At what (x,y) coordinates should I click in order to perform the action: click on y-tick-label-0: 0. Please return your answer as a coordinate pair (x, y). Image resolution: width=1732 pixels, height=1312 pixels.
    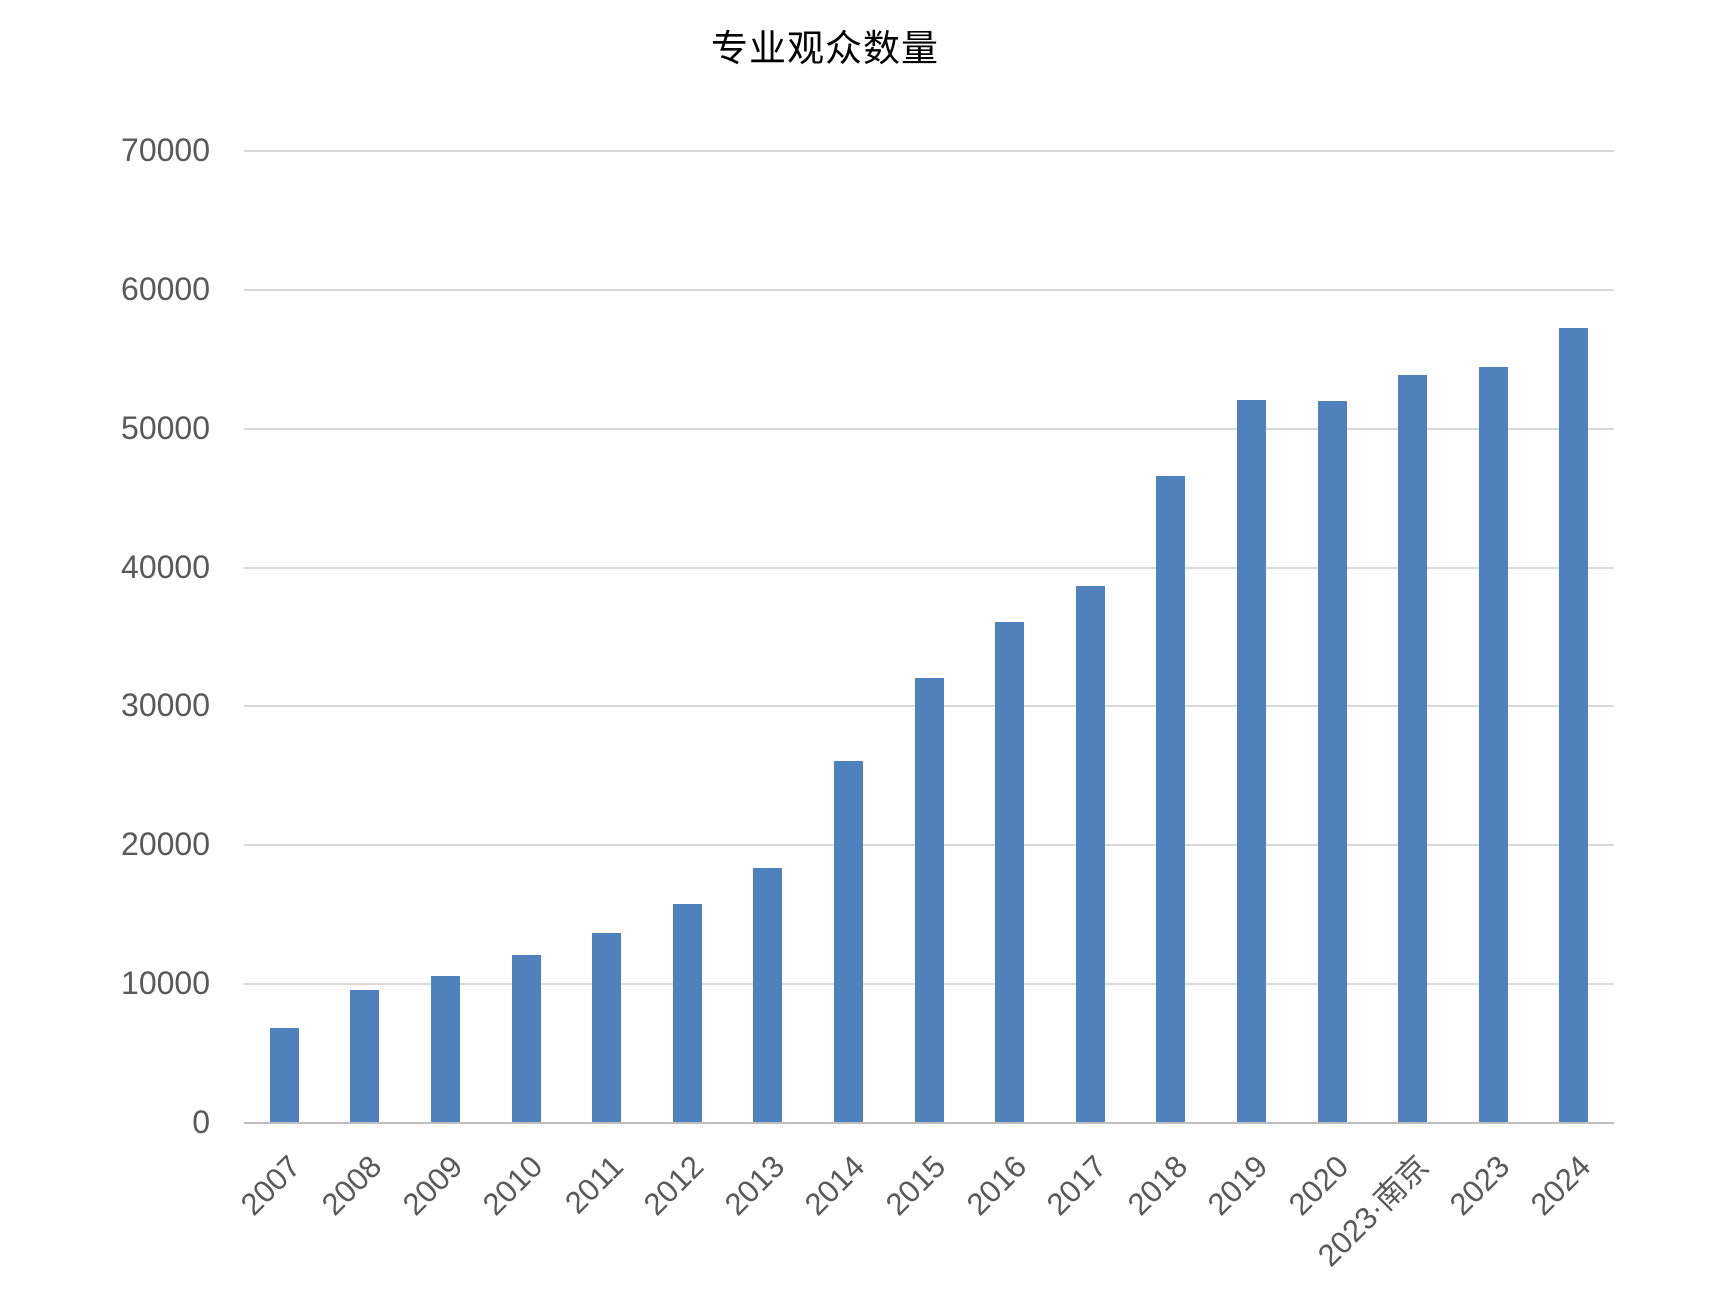
    Looking at the image, I should click on (201, 1122).